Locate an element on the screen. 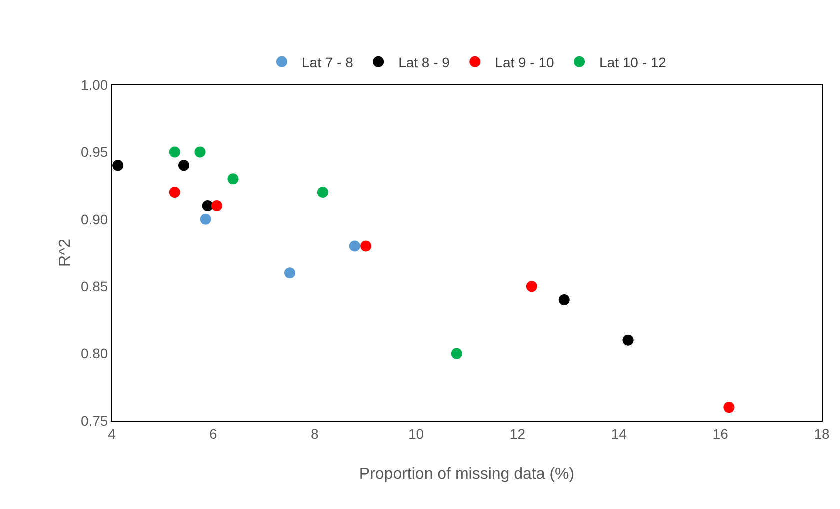  legend-label: Lat 7 - 8 is located at coordinates (328, 62).